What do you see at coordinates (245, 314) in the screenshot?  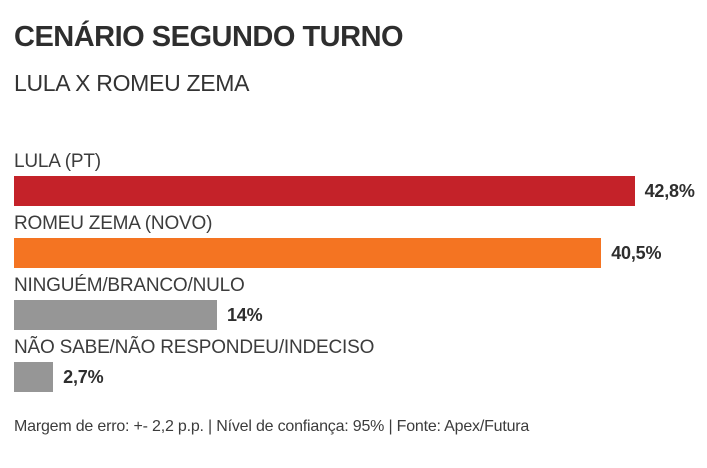 I see `value-label: 14%` at bounding box center [245, 314].